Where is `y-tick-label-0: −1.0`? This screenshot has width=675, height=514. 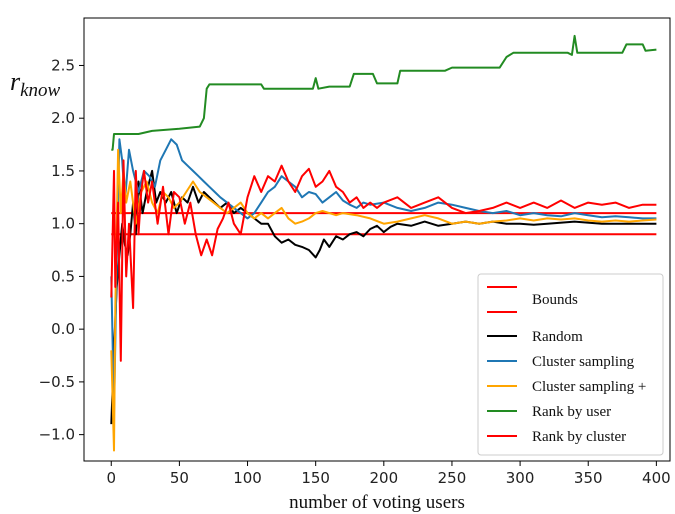 y-tick-label-0: −1.0 is located at coordinates (57, 435).